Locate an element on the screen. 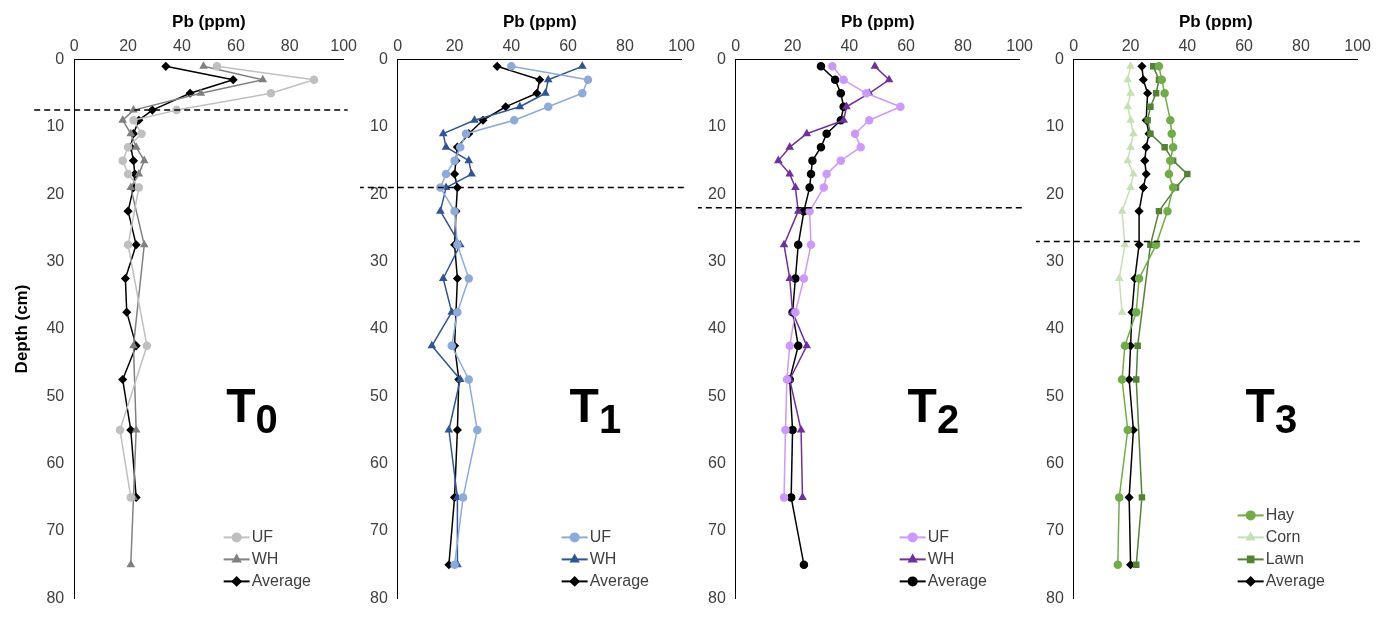  legend-label: Lawn is located at coordinates (1284, 558).